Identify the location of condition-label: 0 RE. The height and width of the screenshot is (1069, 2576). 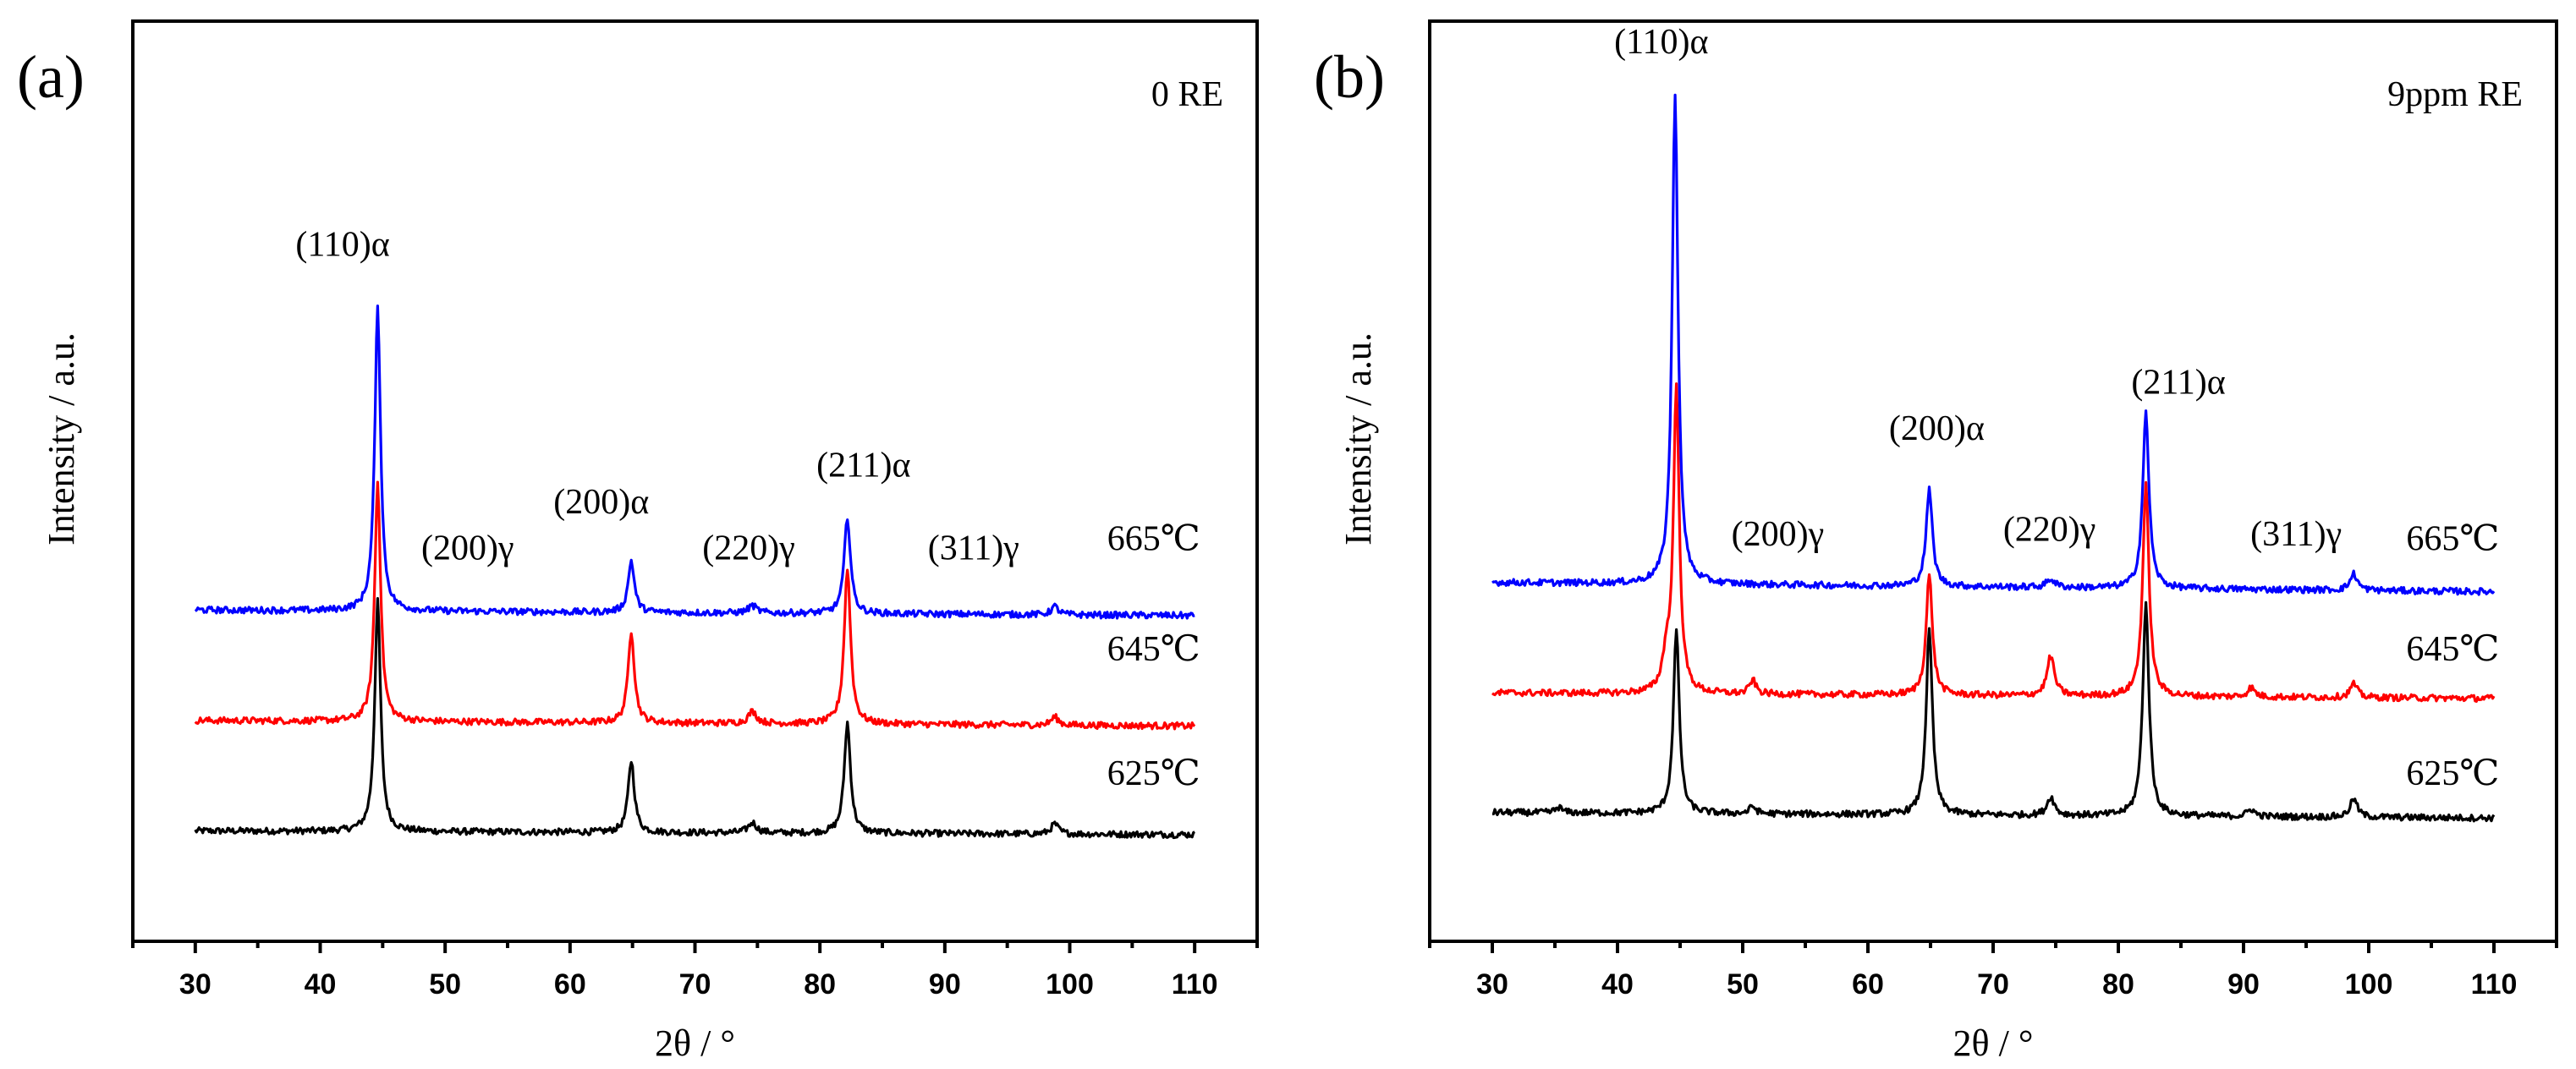
(1187, 94).